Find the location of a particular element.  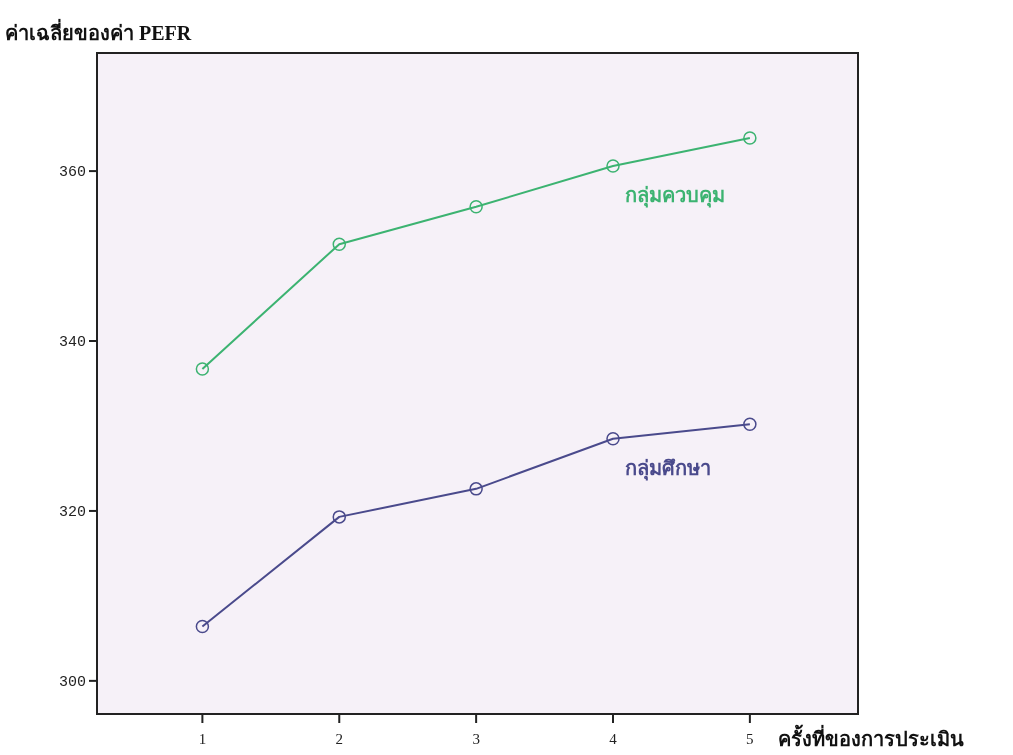

y-axis-title: ค่าเฉลี่ยของค่า PEFR is located at coordinates (98, 31).